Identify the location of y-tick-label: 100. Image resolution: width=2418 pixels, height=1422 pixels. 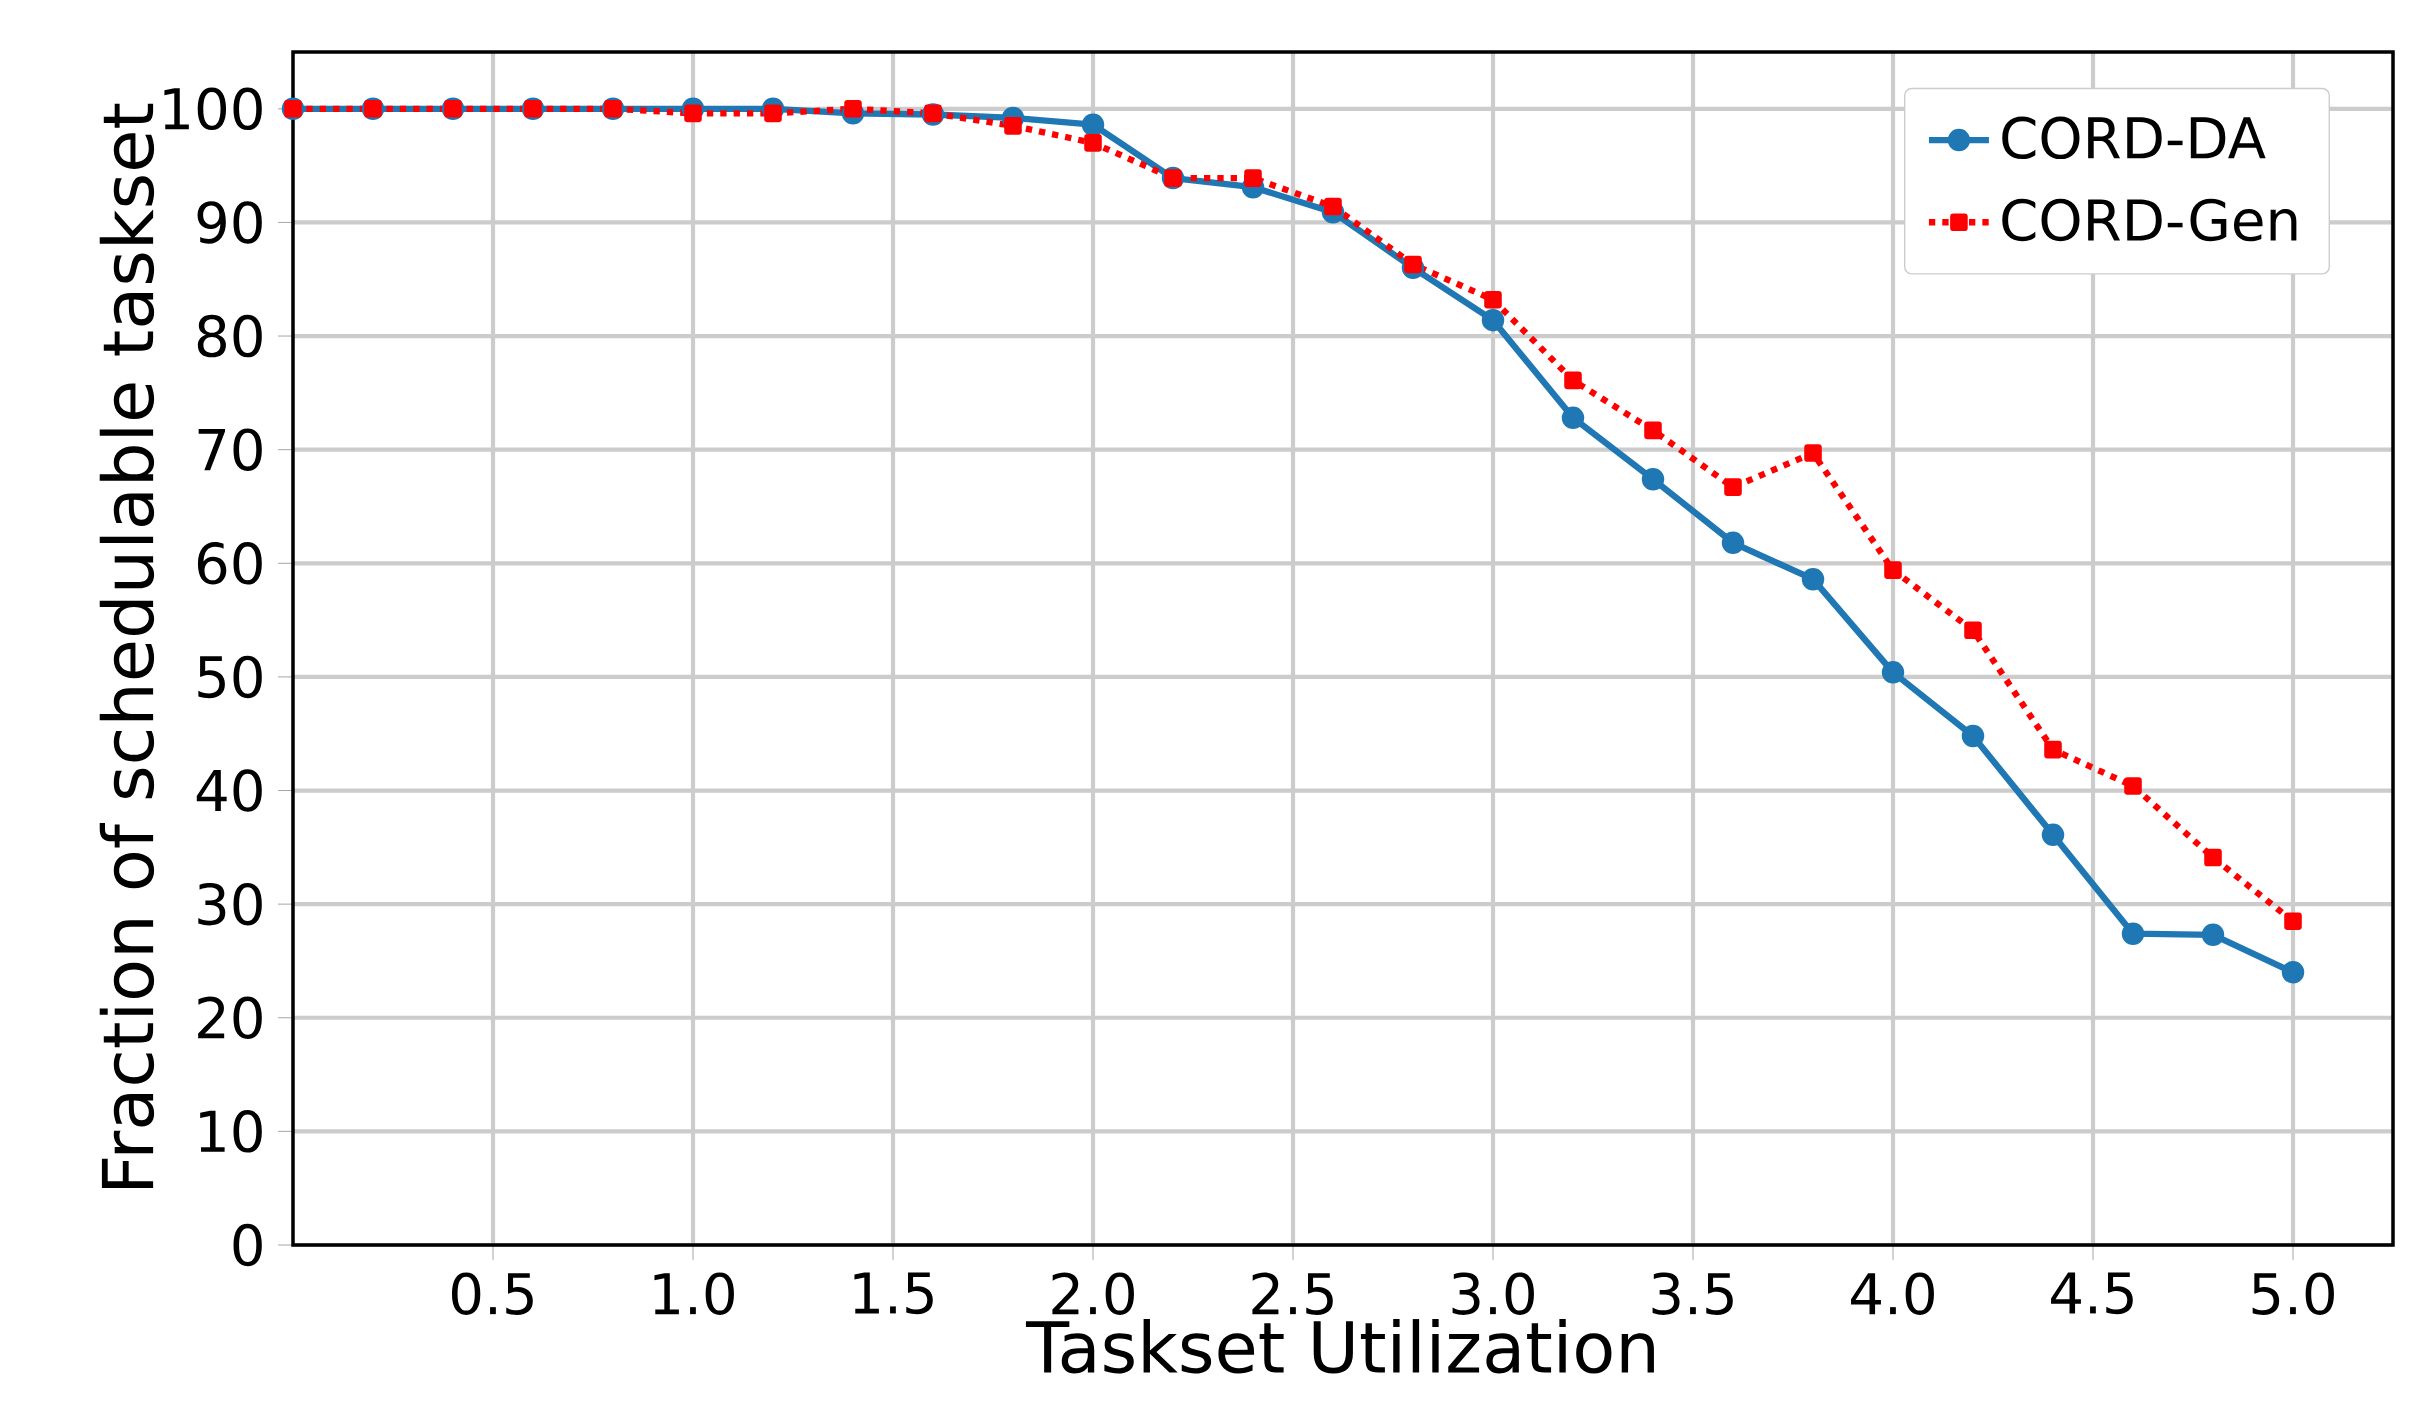
(213, 109).